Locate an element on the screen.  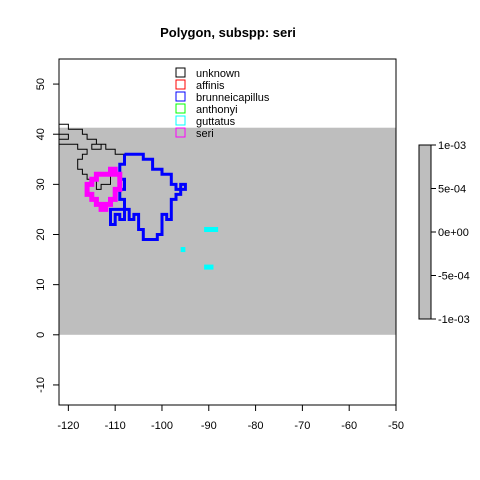
legend-label-guttatus: guttatus is located at coordinates (216, 122).